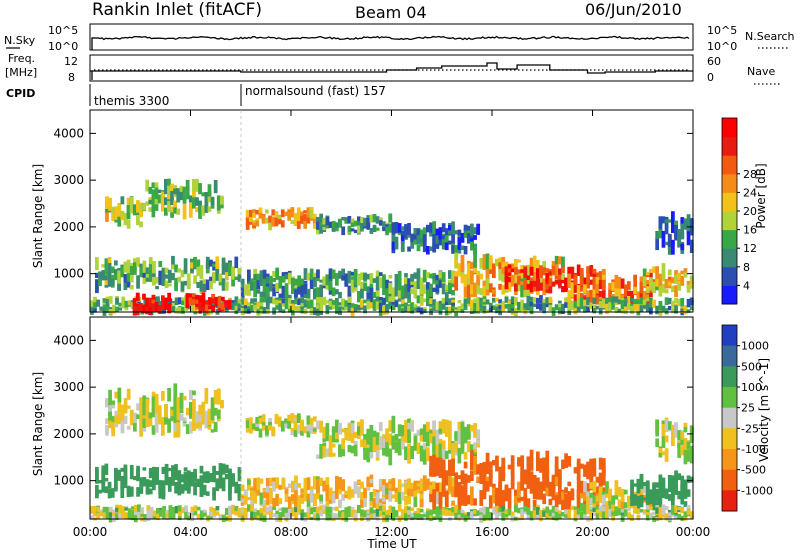 Image resolution: width=800 pixels, height=554 pixels. What do you see at coordinates (764, 410) in the screenshot?
I see `velocity-colorbar-label: Velocity [m s^-1]` at bounding box center [764, 410].